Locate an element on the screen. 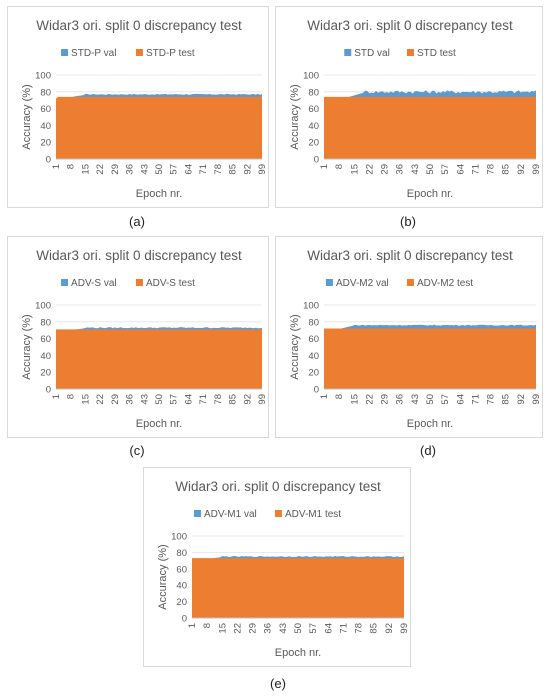 This screenshot has width=550, height=698. x-tick-label: 29 is located at coordinates (385, 169).